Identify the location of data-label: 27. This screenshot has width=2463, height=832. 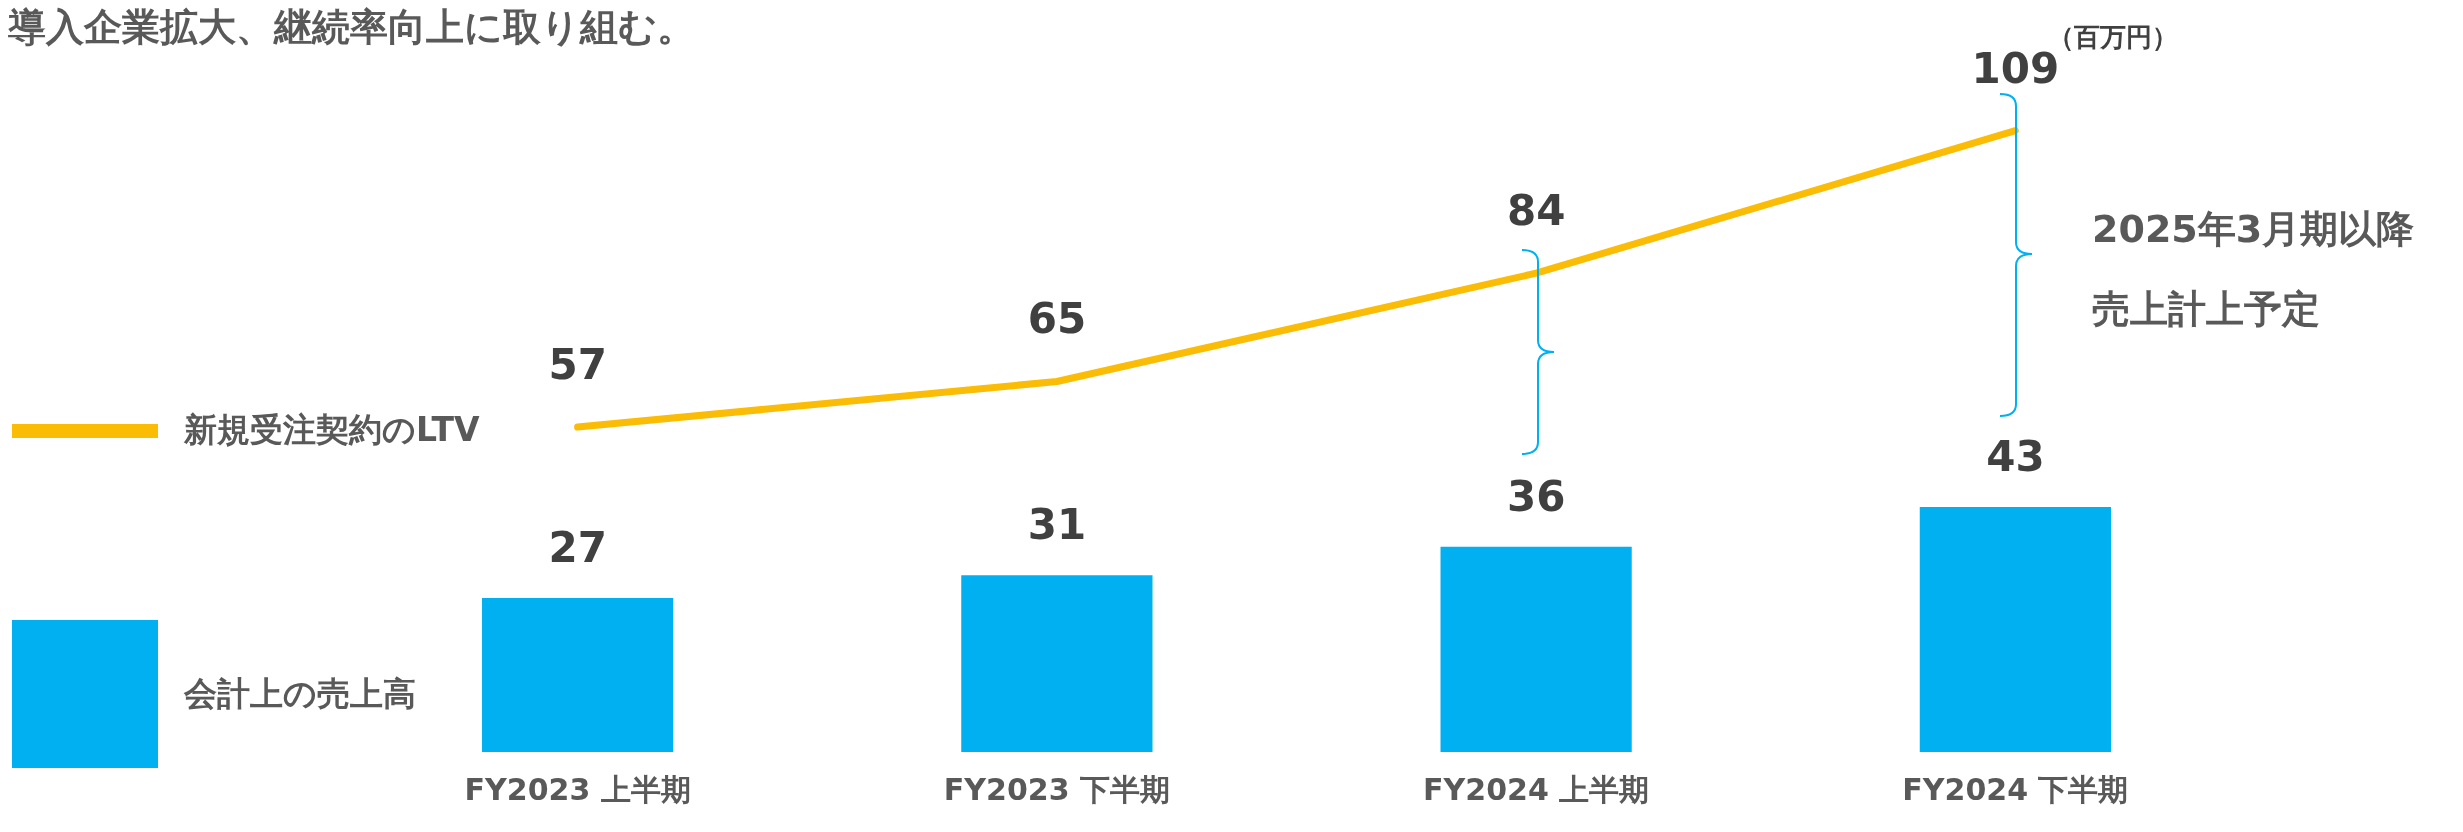
(577, 548).